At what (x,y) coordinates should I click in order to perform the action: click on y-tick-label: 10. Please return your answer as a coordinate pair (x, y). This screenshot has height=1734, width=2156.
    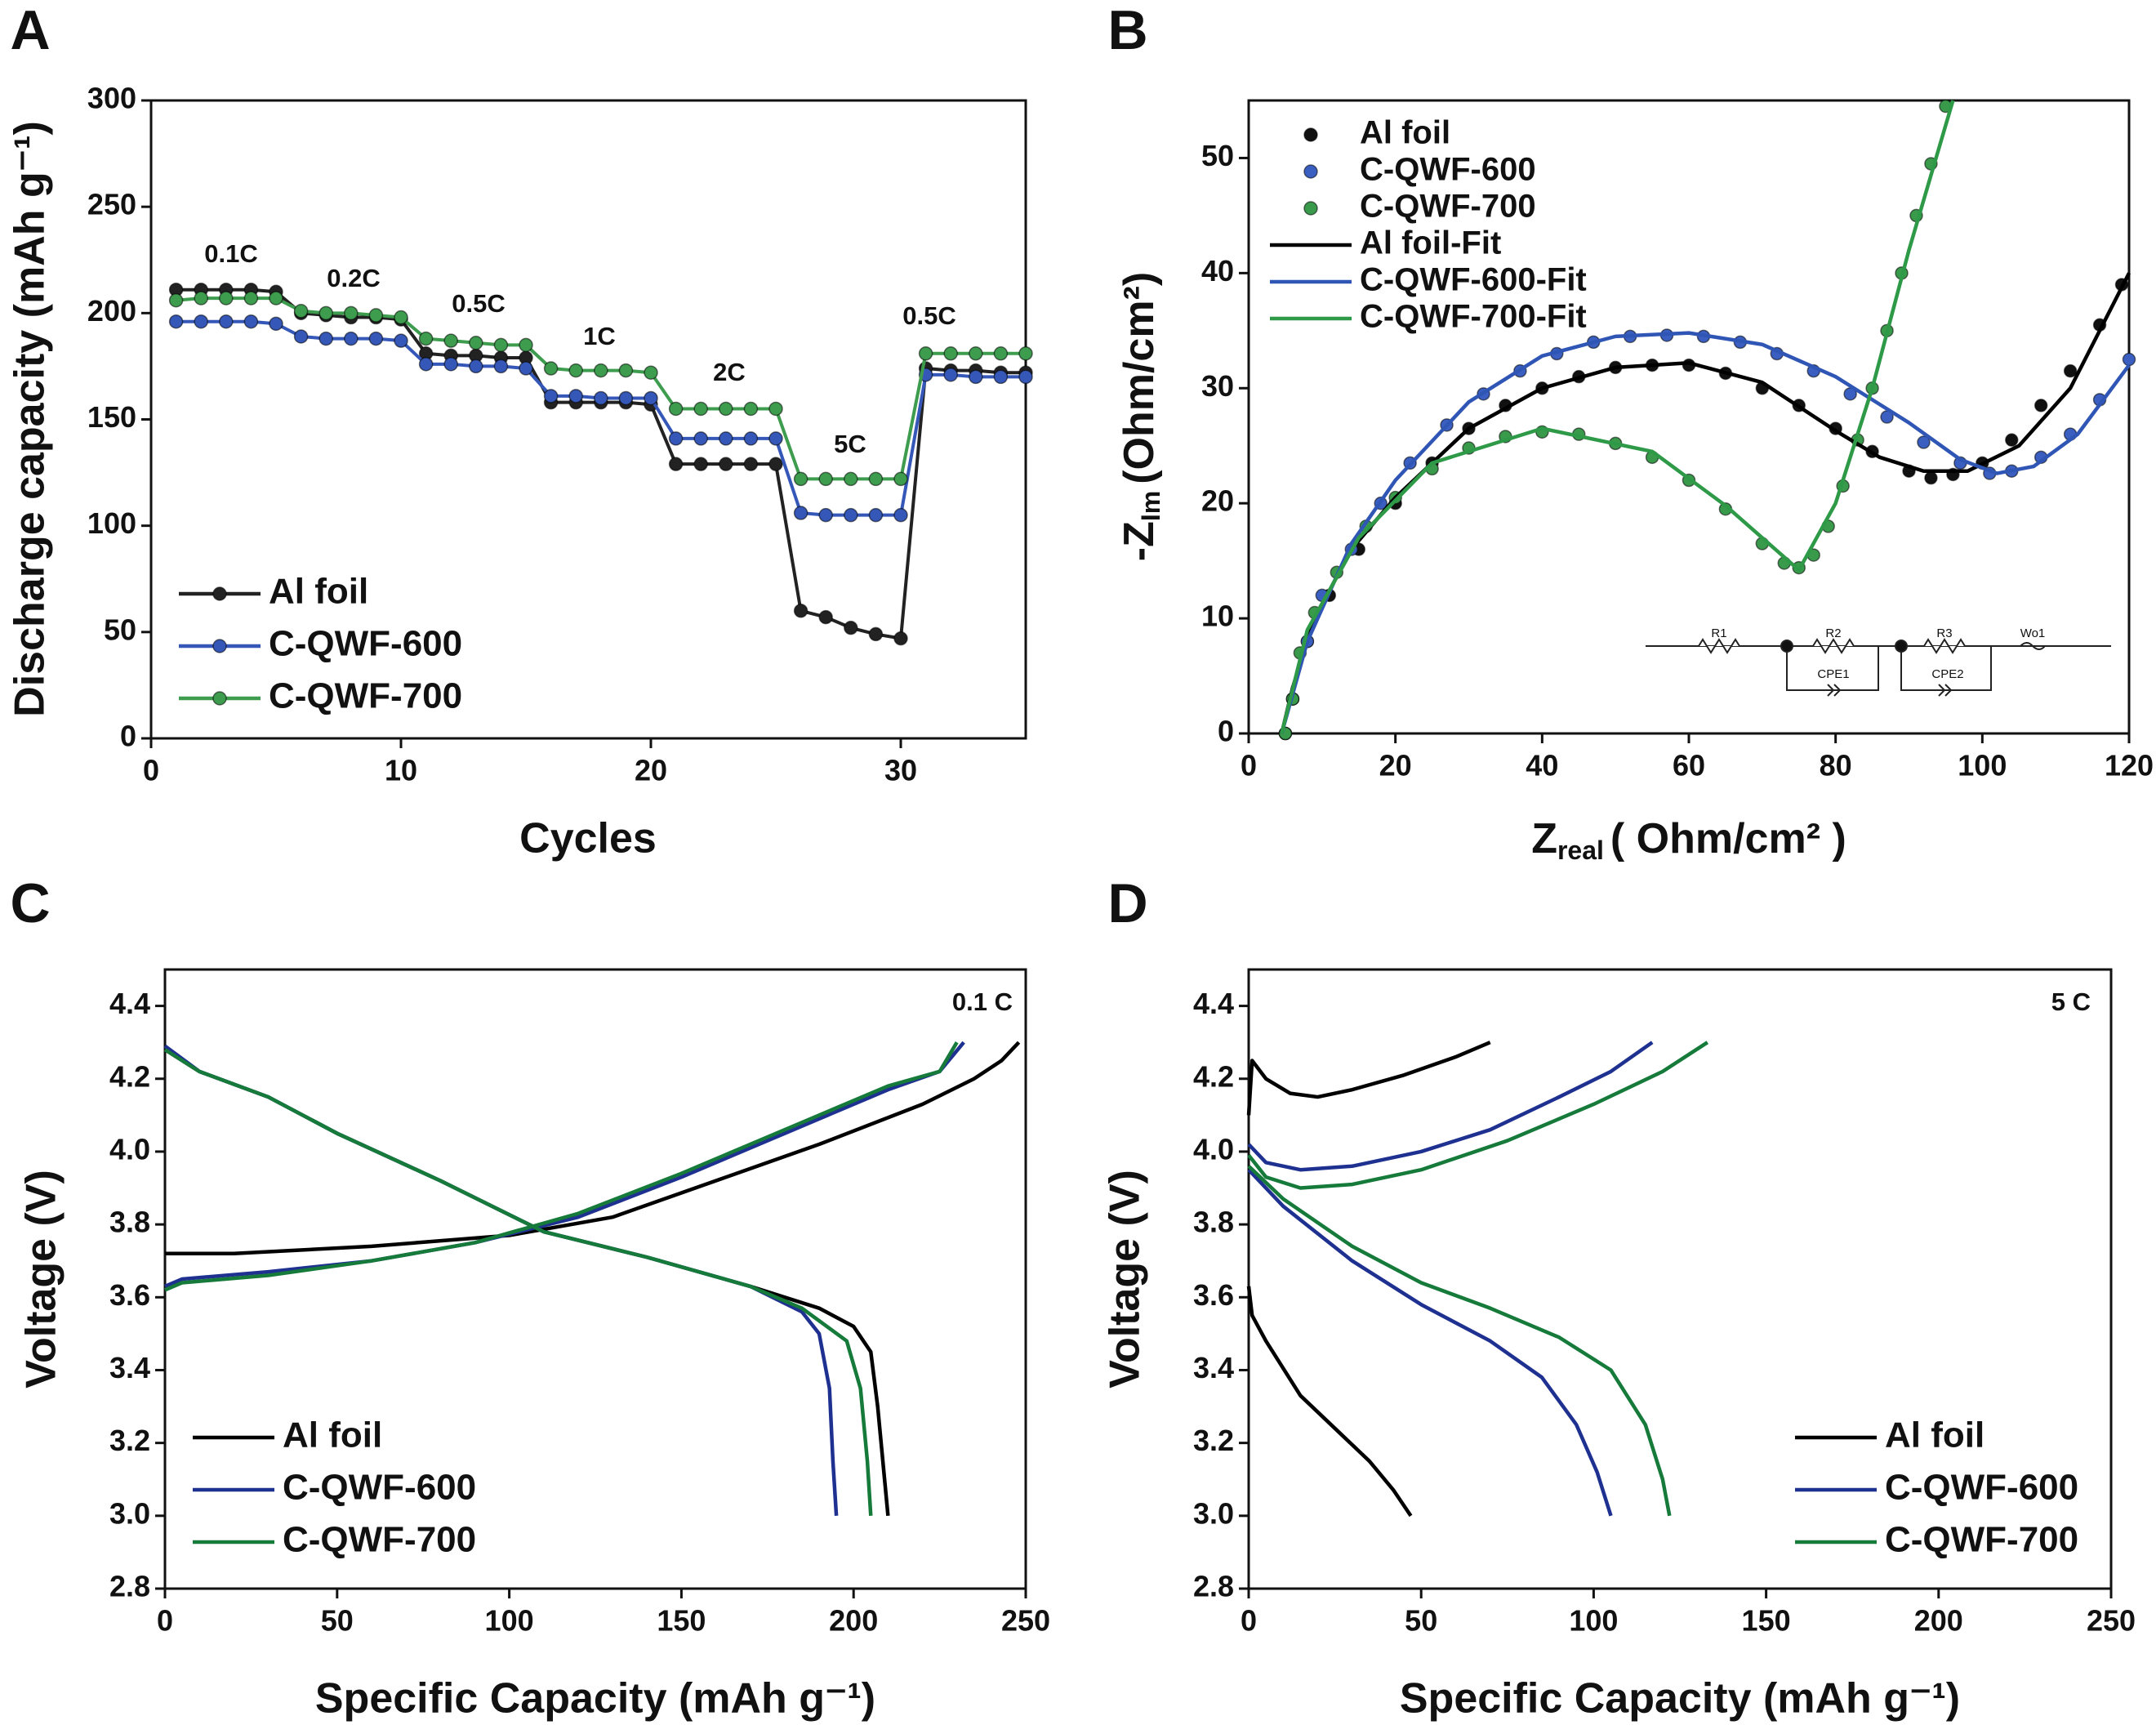
    Looking at the image, I should click on (1217, 616).